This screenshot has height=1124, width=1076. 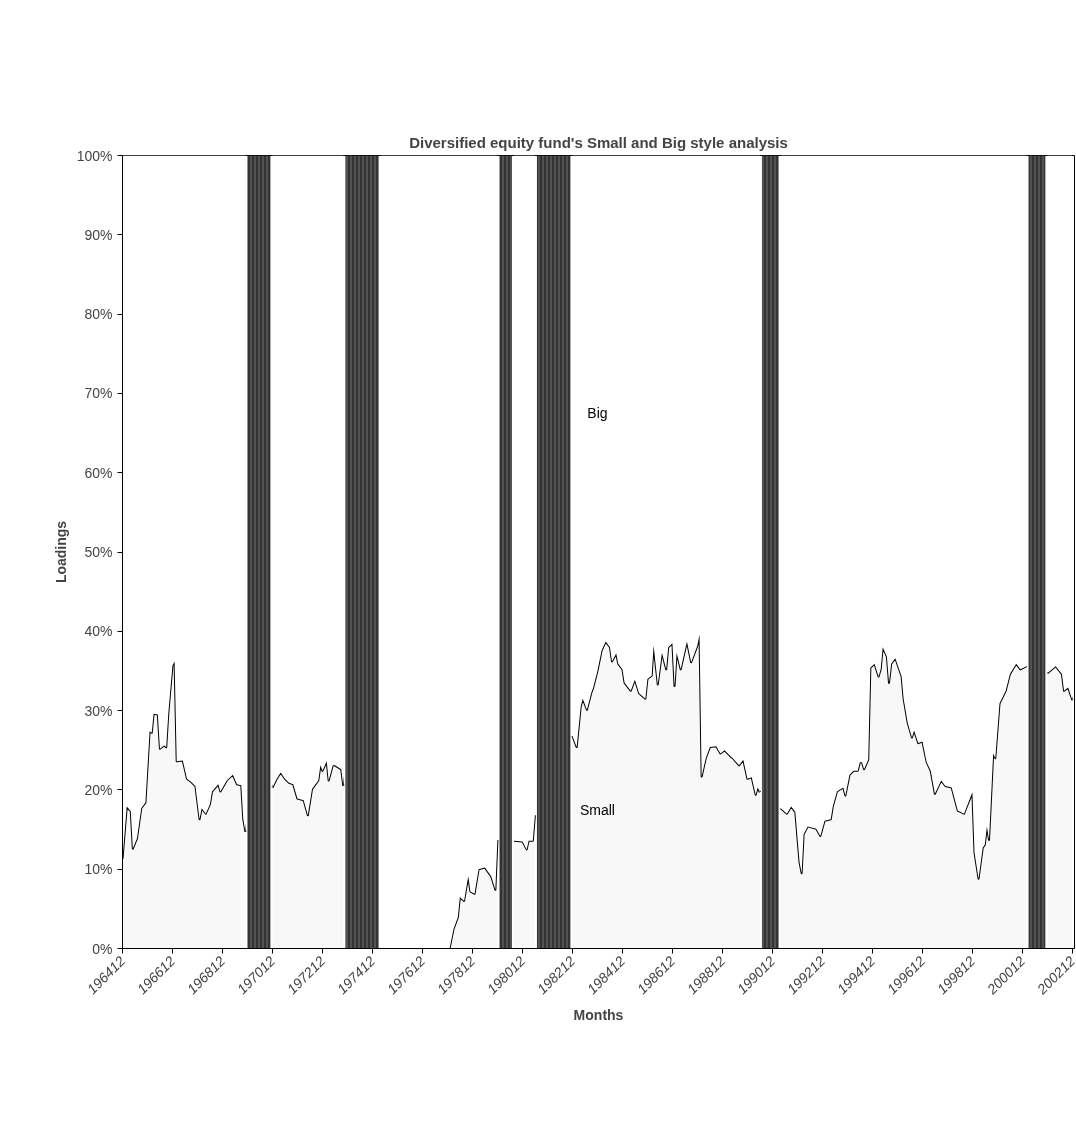 What do you see at coordinates (98, 393) in the screenshot?
I see `y-tick-label: 70%` at bounding box center [98, 393].